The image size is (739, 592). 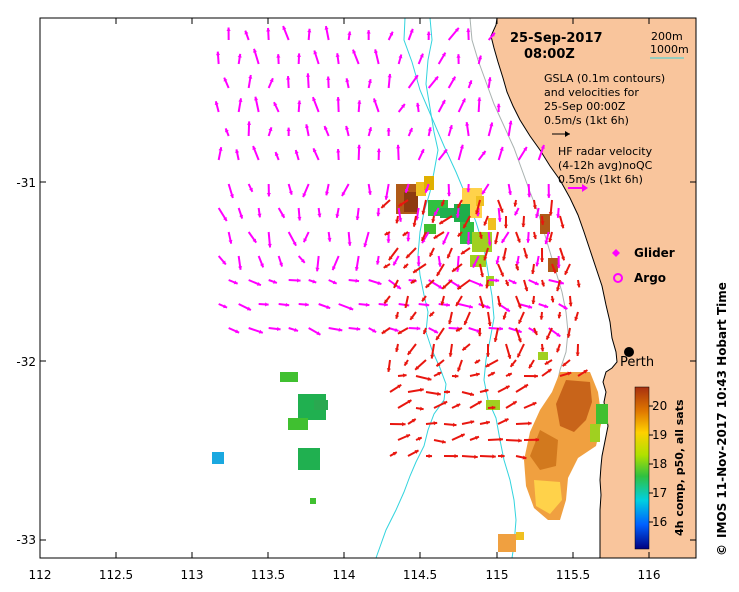 What do you see at coordinates (722, 410) in the screenshot?
I see `credit-text: IMOS 11-Nov-2017 10:43 Hobart Time` at bounding box center [722, 410].